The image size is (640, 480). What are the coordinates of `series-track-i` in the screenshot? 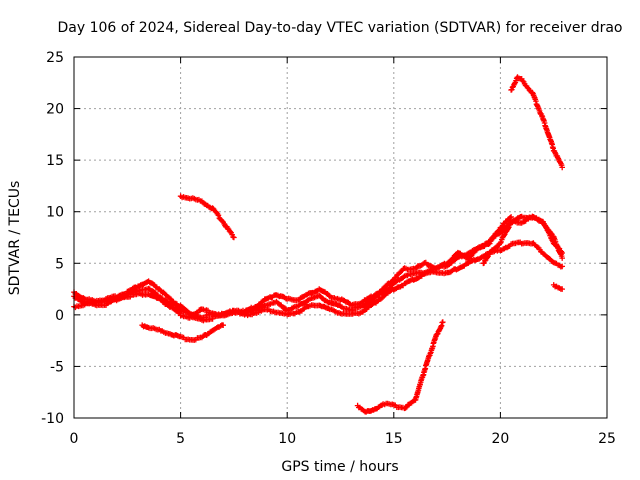 It's located at (557, 287).